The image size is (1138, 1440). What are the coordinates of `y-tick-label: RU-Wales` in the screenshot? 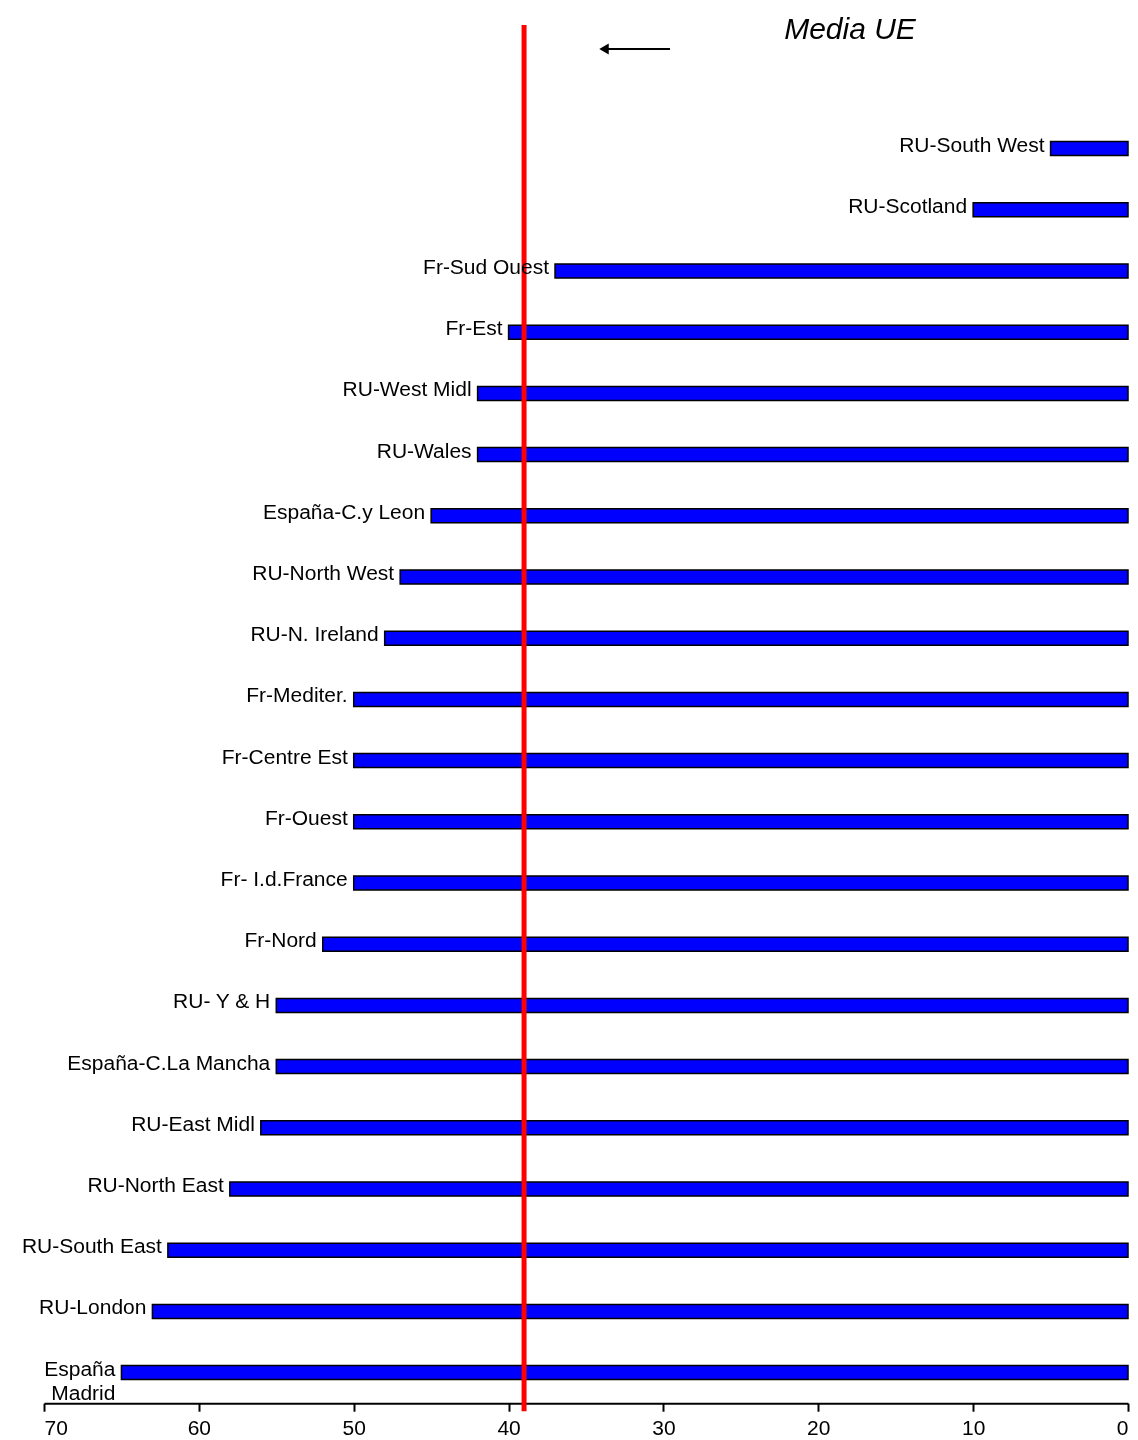 It's located at (424, 450).